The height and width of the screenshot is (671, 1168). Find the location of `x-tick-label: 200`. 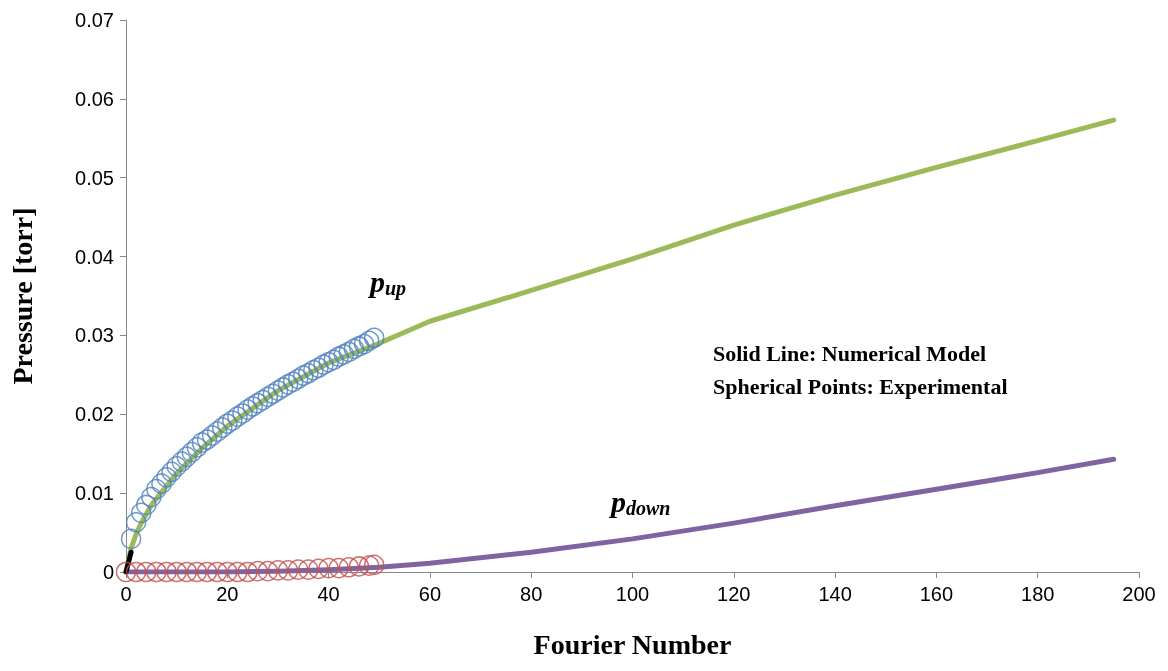

x-tick-label: 200 is located at coordinates (1139, 594).